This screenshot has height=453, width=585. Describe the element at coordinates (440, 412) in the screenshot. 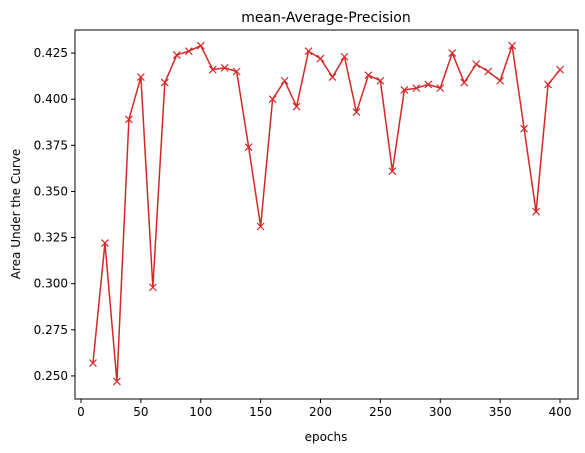

I see `x-tick-label: 300` at that location.